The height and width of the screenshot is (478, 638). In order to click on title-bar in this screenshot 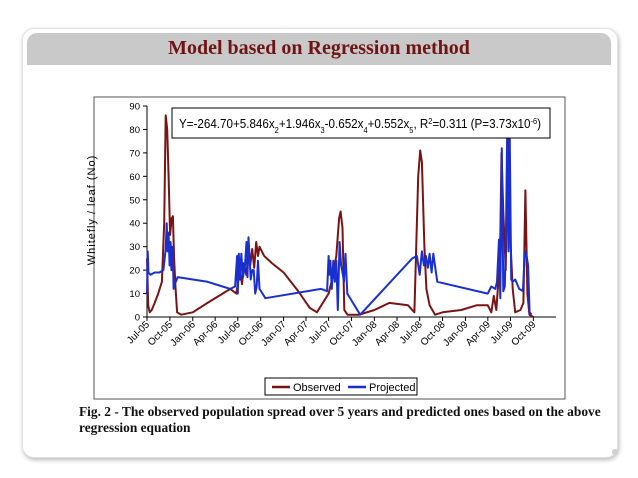, I will do `click(319, 49)`.